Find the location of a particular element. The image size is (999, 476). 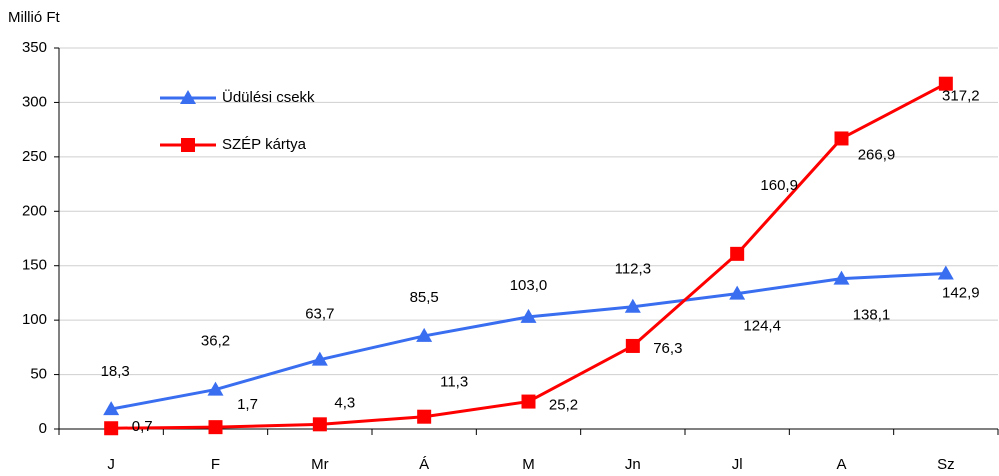

data-label: 36,2 is located at coordinates (215, 341).